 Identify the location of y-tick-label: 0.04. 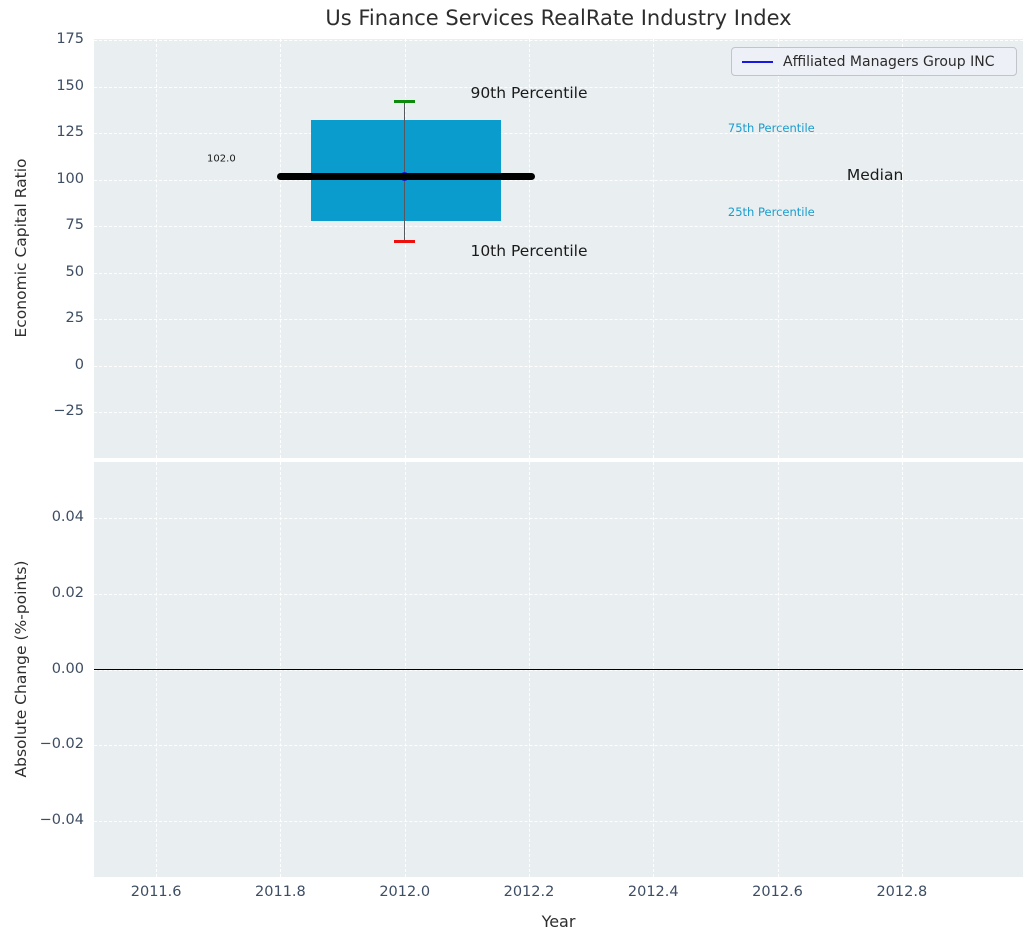
(67, 517).